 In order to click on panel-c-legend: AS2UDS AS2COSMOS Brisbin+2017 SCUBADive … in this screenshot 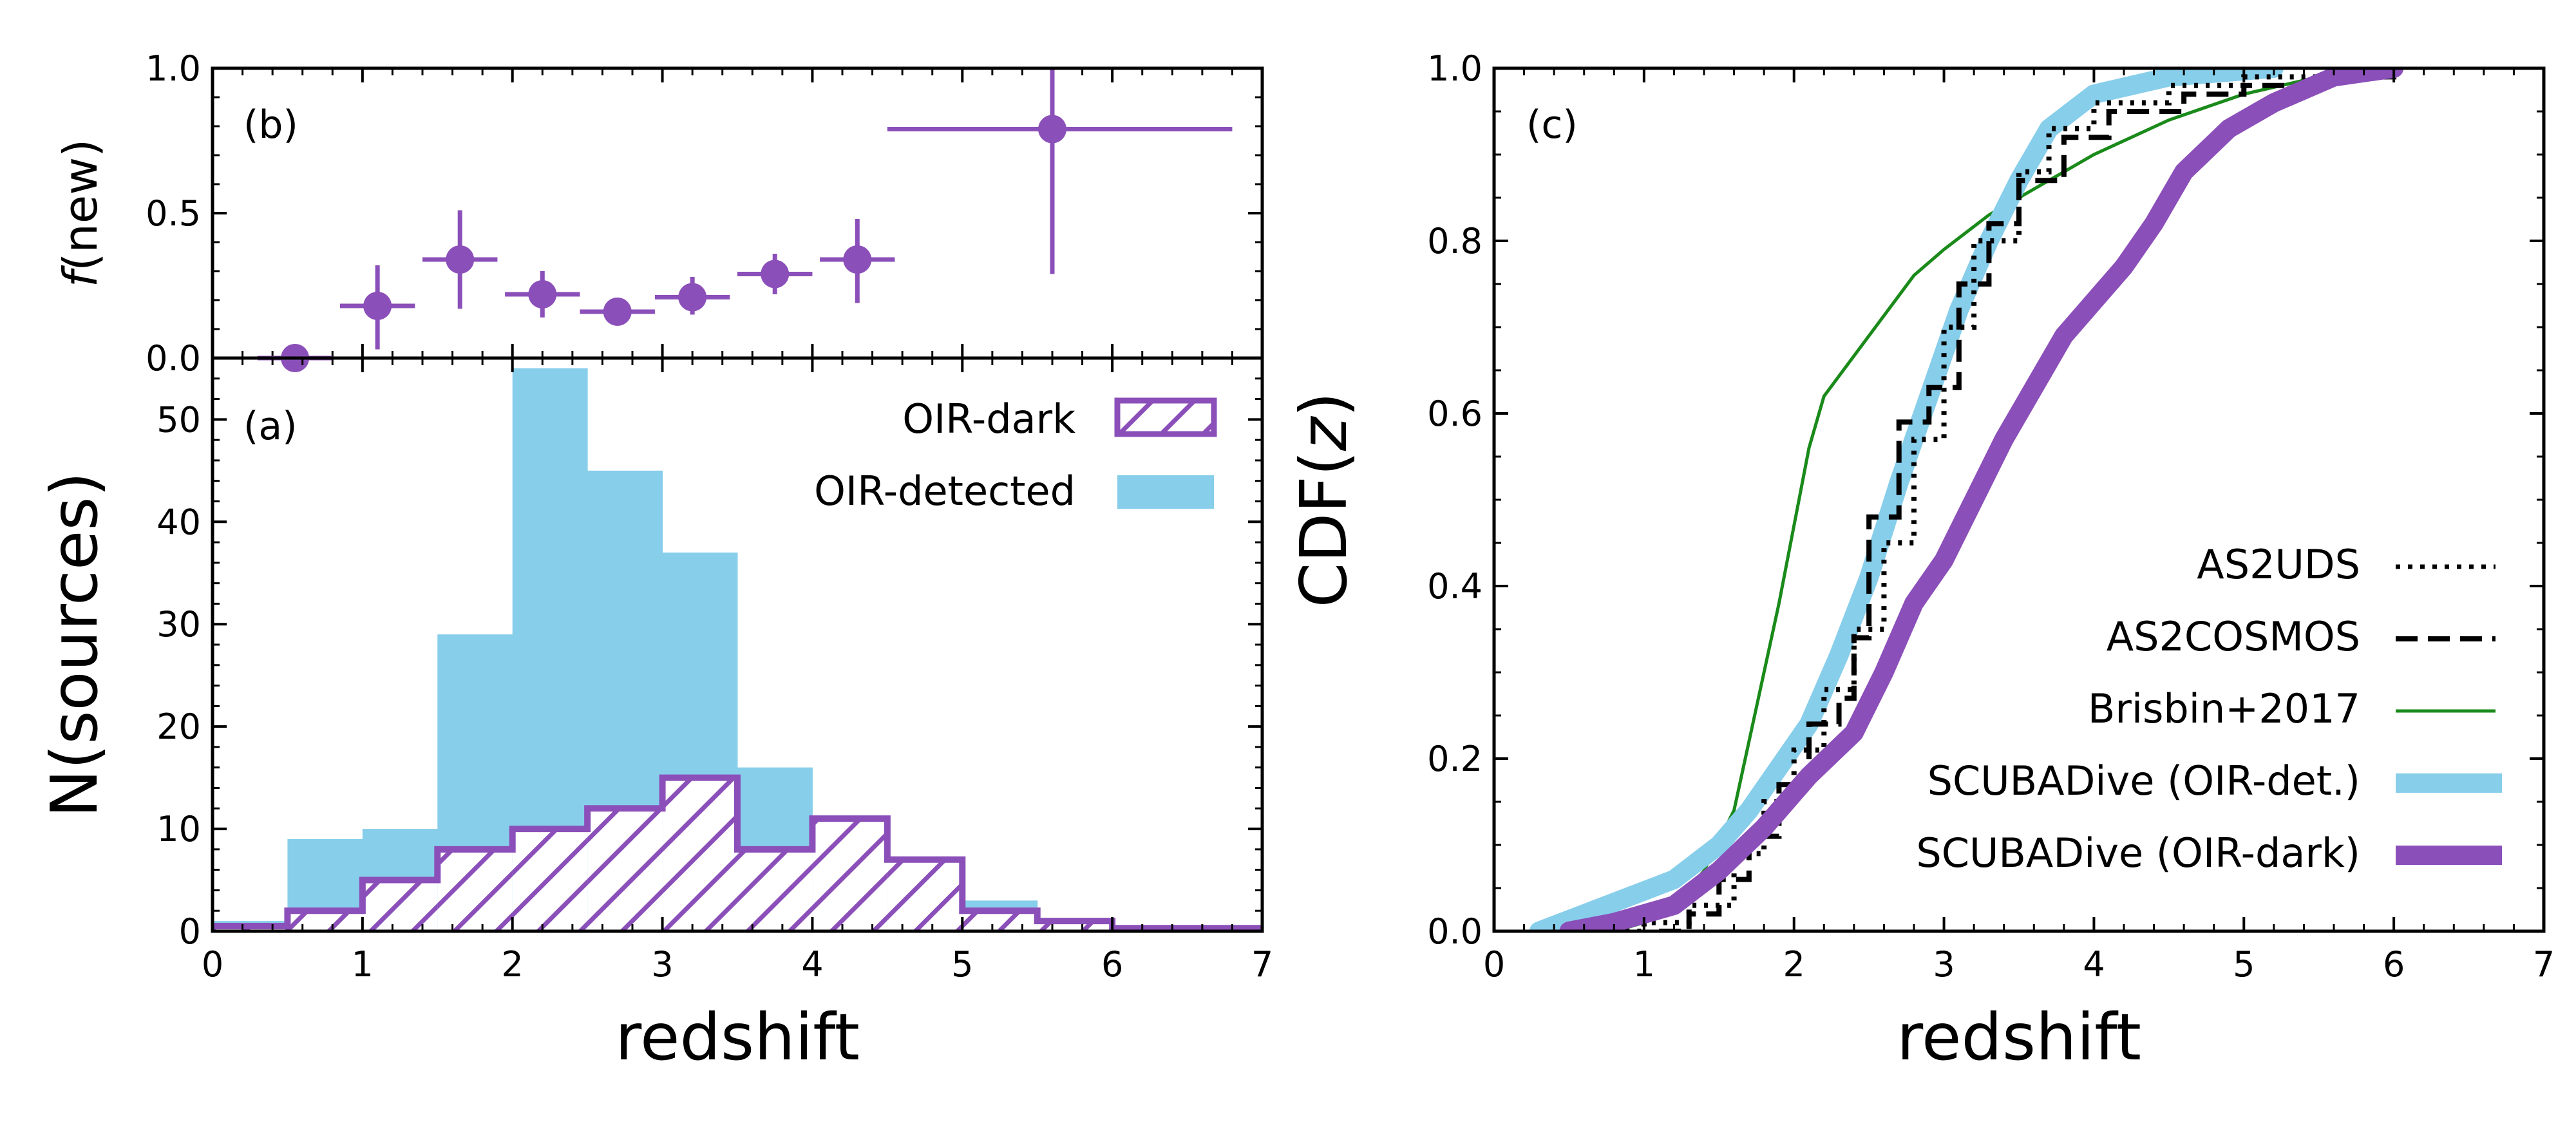, I will do `click(2209, 709)`.